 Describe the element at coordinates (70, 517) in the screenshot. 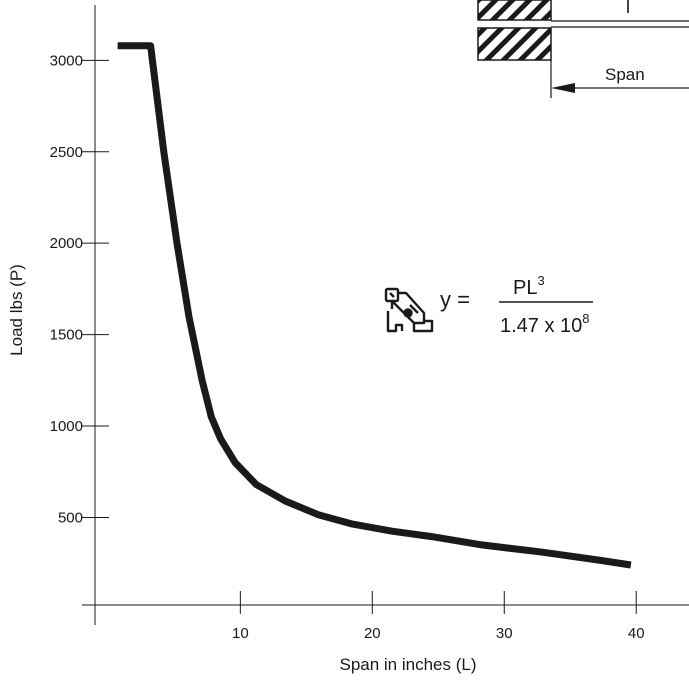

I see `y-tick-label: 500` at that location.